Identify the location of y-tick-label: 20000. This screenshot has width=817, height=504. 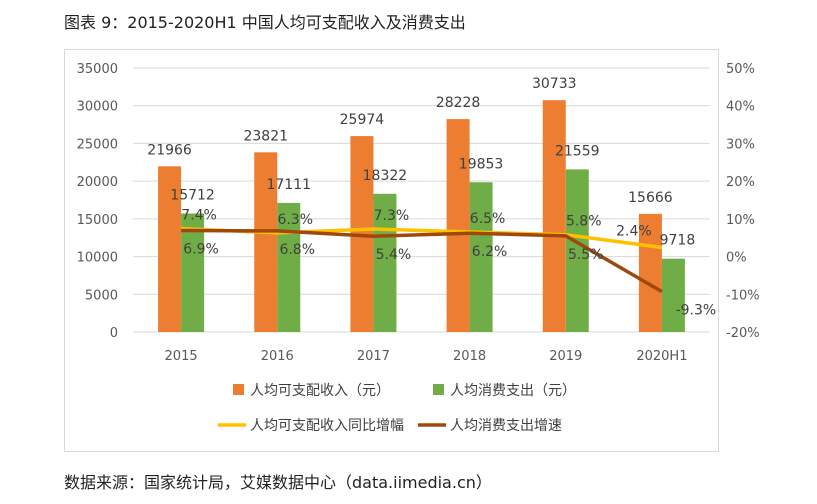
(97, 182).